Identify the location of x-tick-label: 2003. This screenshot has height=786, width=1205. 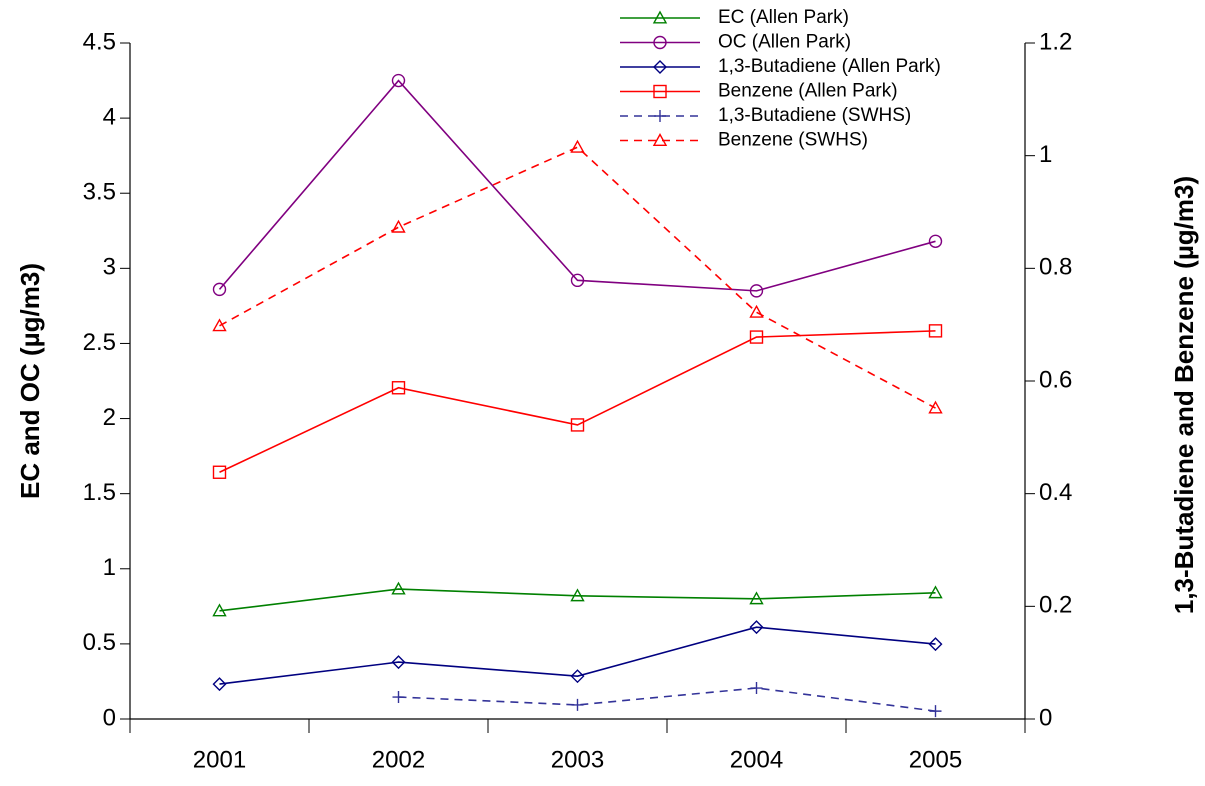
(577, 759).